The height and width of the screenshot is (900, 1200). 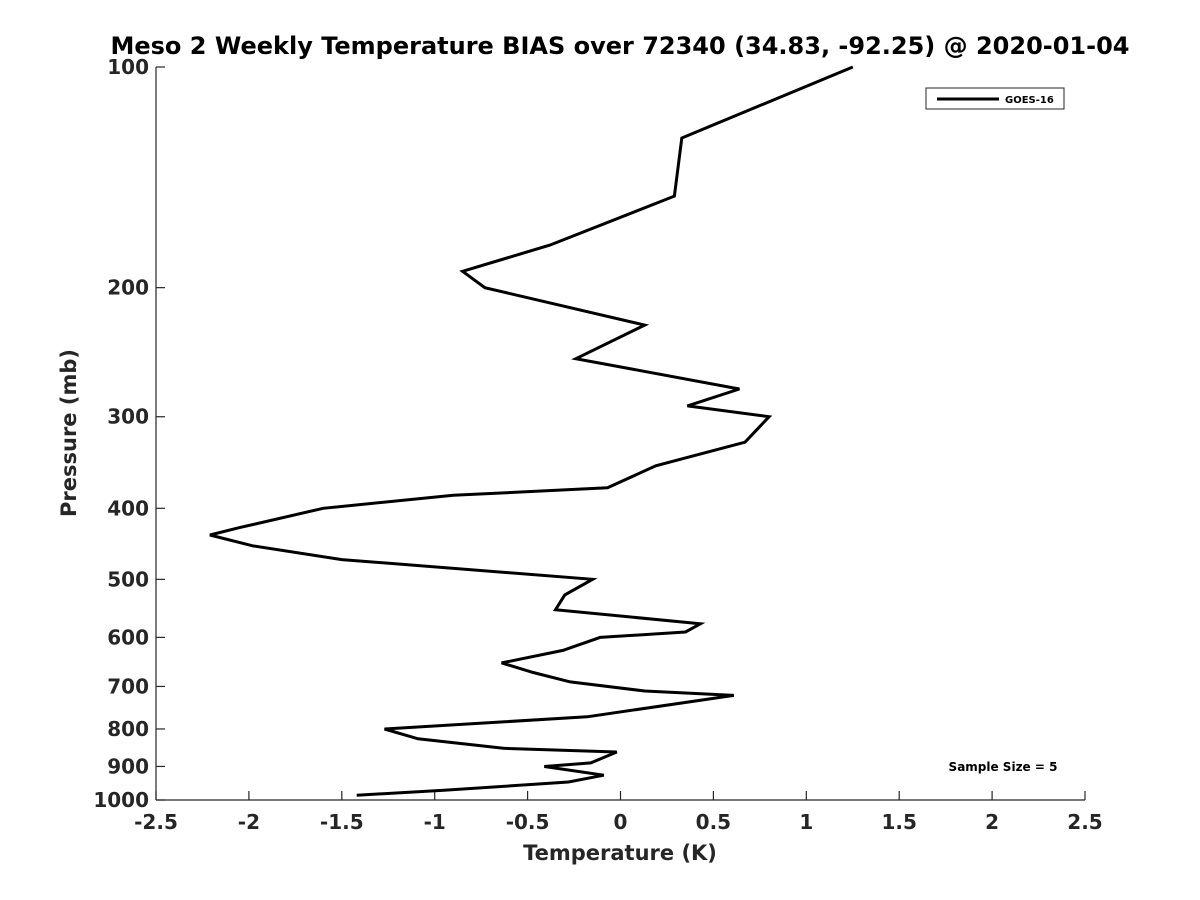 What do you see at coordinates (128, 686) in the screenshot?
I see `y-tick-label: 700` at bounding box center [128, 686].